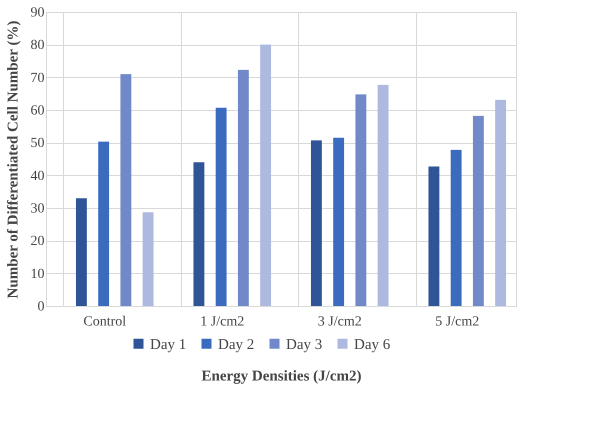  I want to click on y-tick-label: 50, so click(37, 144).